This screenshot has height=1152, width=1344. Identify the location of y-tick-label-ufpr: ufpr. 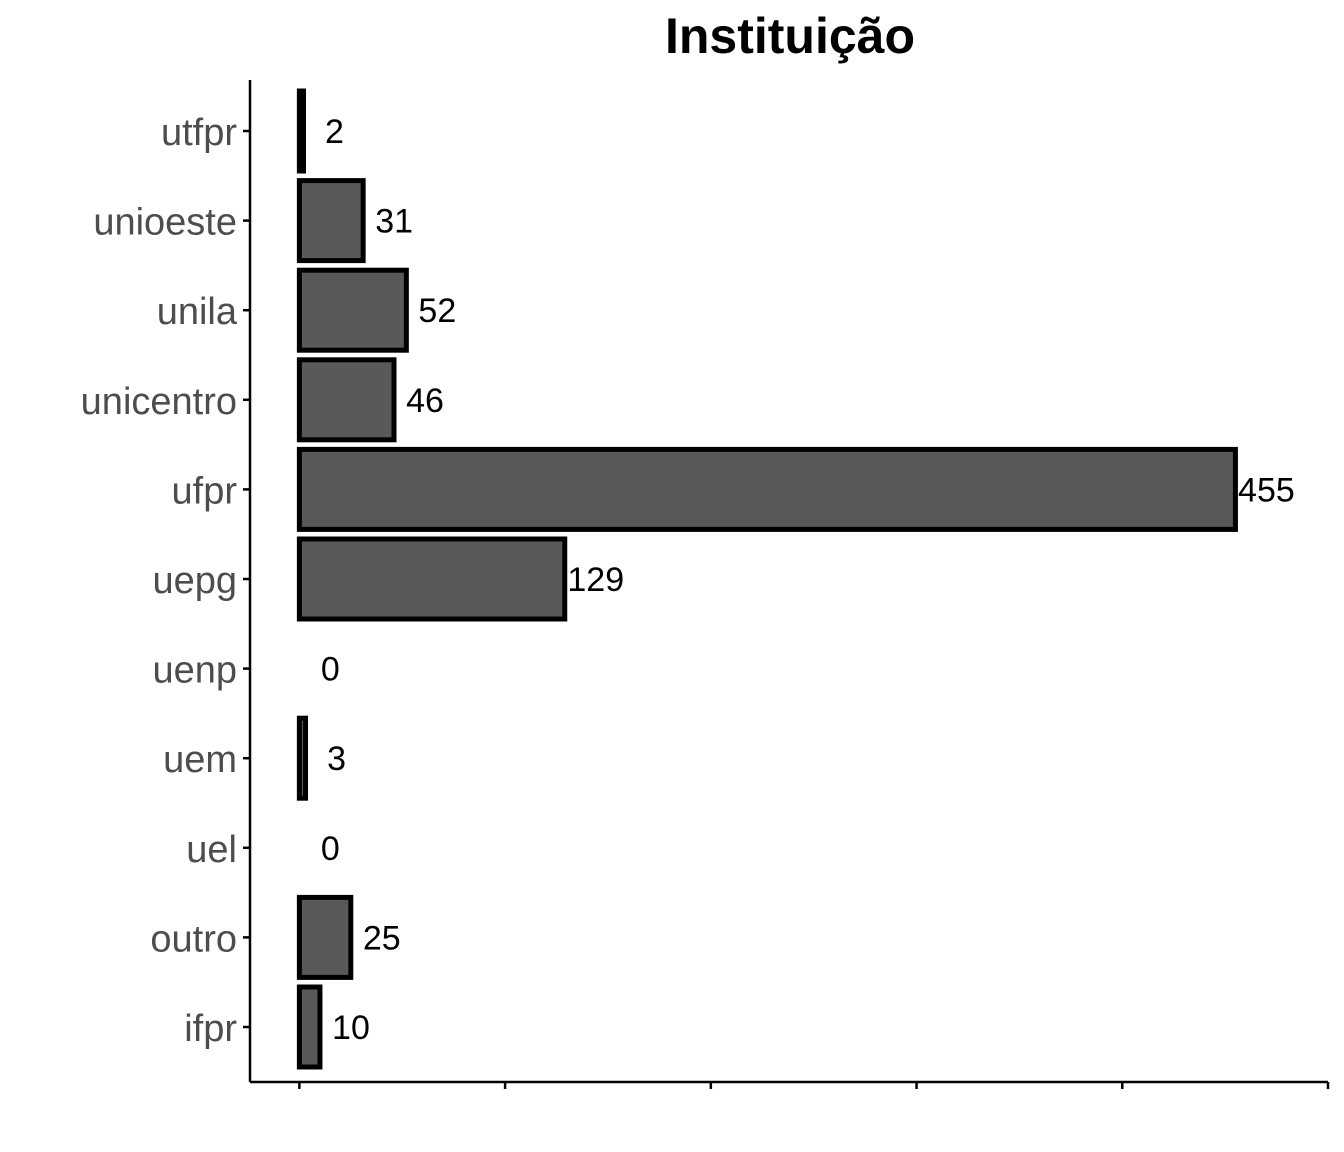
(205, 491).